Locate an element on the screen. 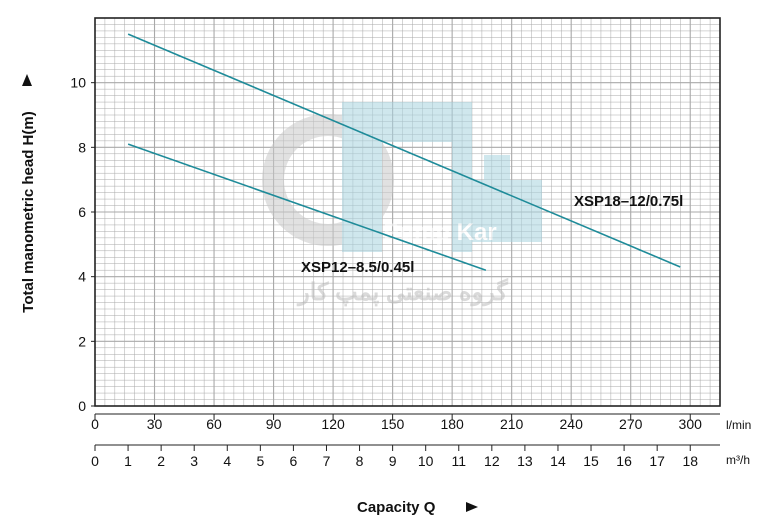 The height and width of the screenshot is (527, 779). watermark-persian: گروه صنعتی پمپ کار is located at coordinates (402, 292).